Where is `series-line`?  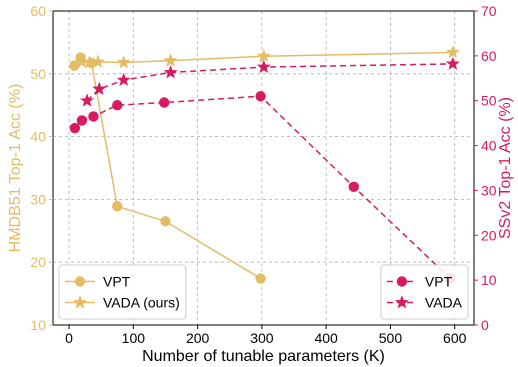 series-line is located at coordinates (269, 82).